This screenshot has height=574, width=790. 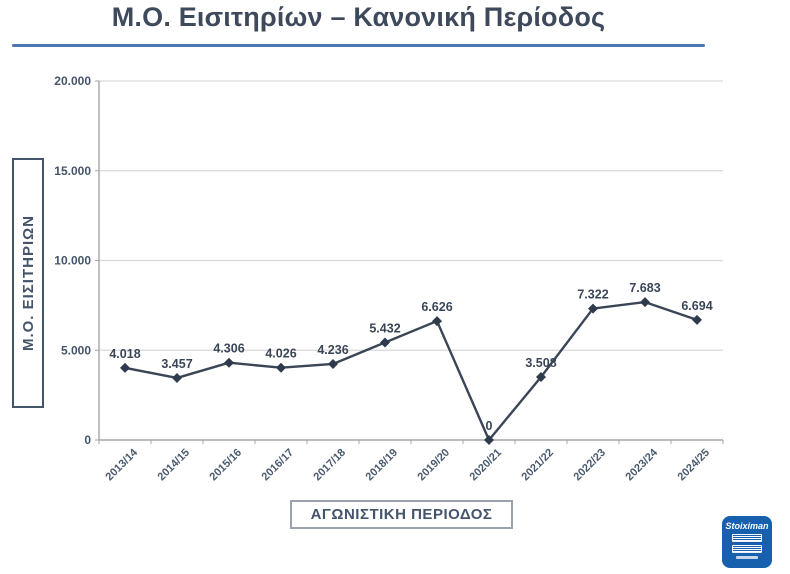 What do you see at coordinates (176, 364) in the screenshot?
I see `data-point-label: 3.457` at bounding box center [176, 364].